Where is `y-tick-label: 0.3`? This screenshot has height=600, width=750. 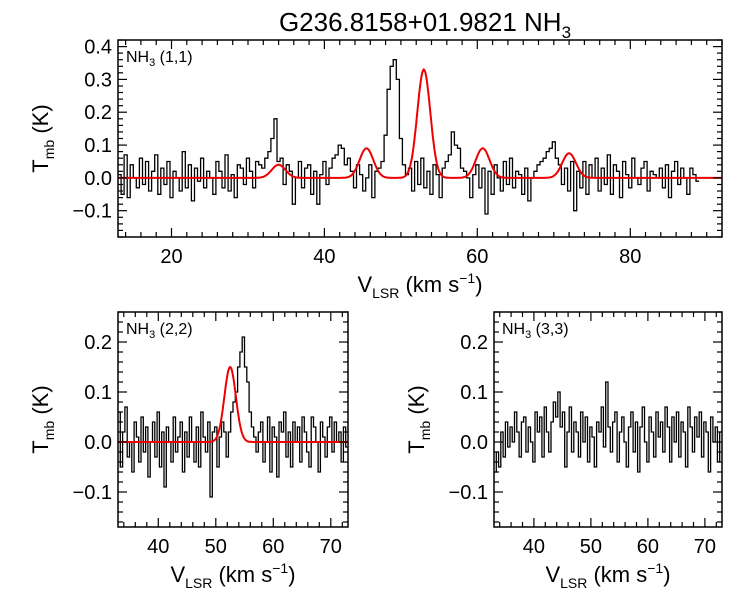 y-tick-label: 0.3 is located at coordinates (98, 80).